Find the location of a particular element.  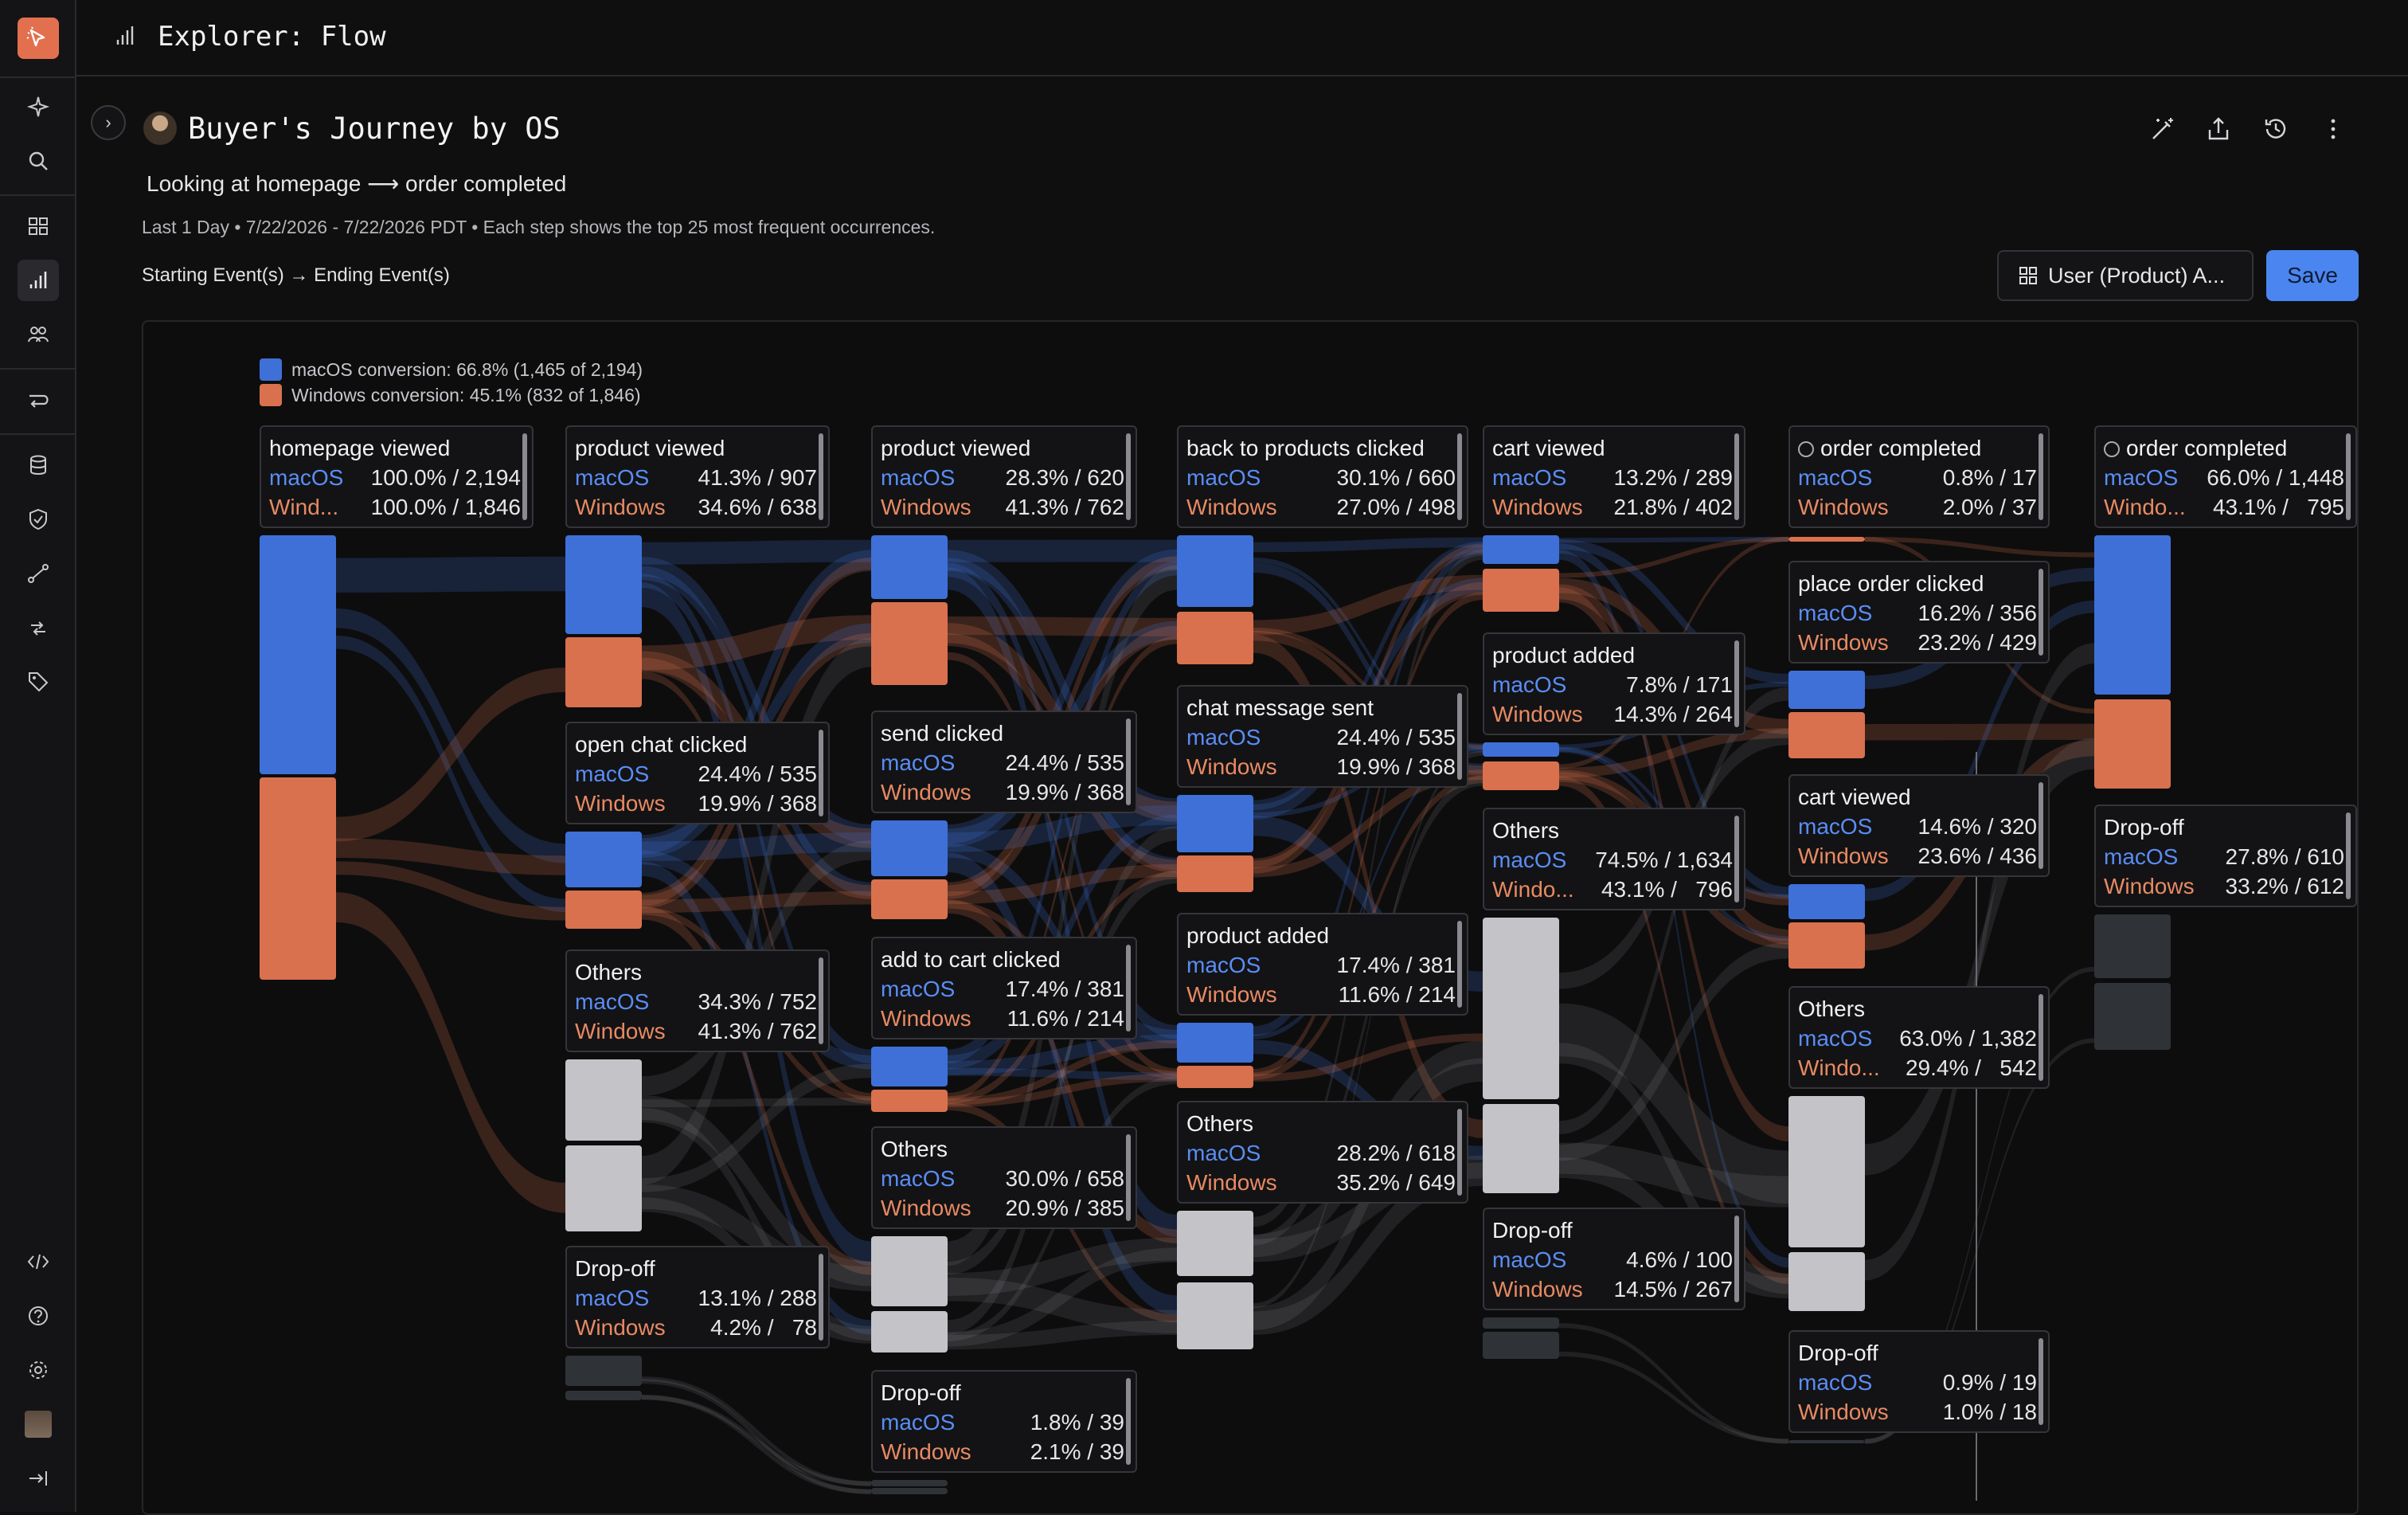

route-icon is located at coordinates (38, 400).